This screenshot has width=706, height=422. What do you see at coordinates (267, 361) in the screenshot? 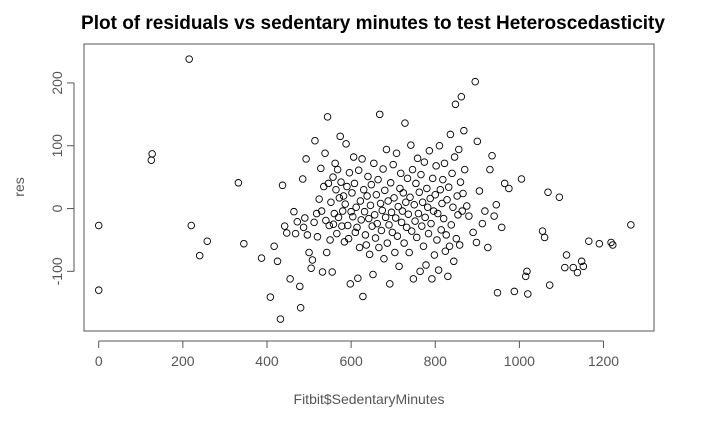
I see `x-tick-label: 400` at bounding box center [267, 361].